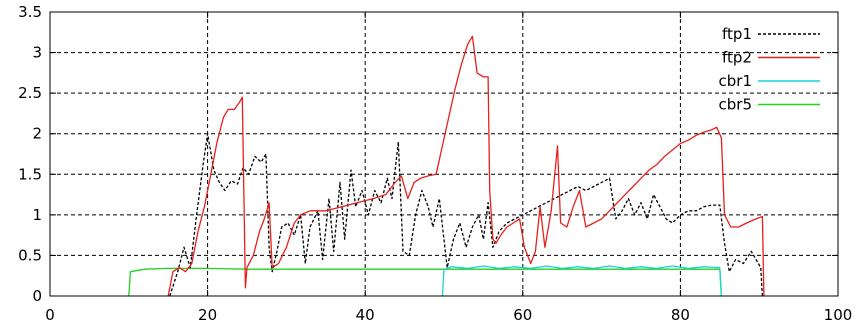  Describe the element at coordinates (735, 105) in the screenshot. I see `legend-label-cbr5: cbr5` at that location.